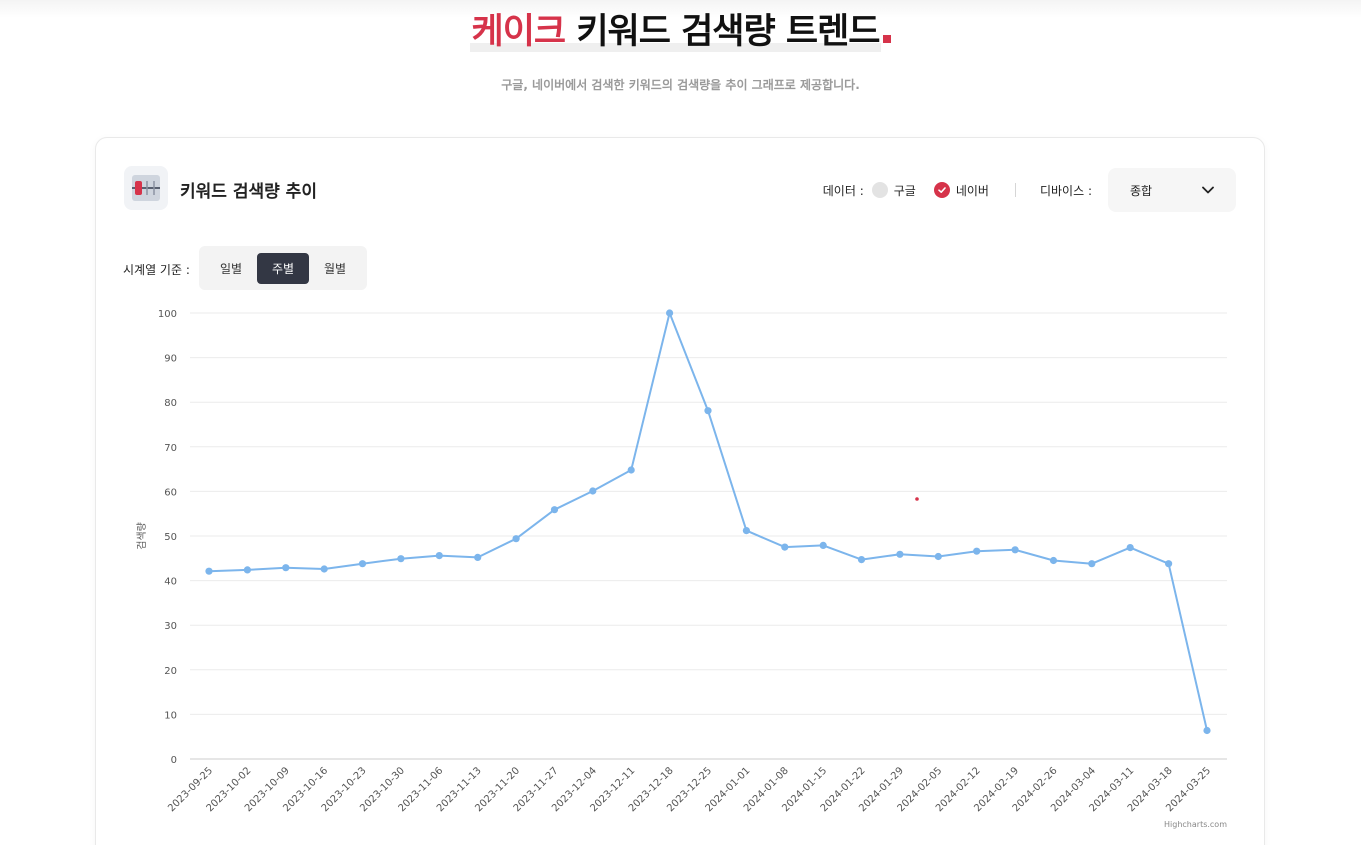  I want to click on filter-divider, so click(1015, 190).